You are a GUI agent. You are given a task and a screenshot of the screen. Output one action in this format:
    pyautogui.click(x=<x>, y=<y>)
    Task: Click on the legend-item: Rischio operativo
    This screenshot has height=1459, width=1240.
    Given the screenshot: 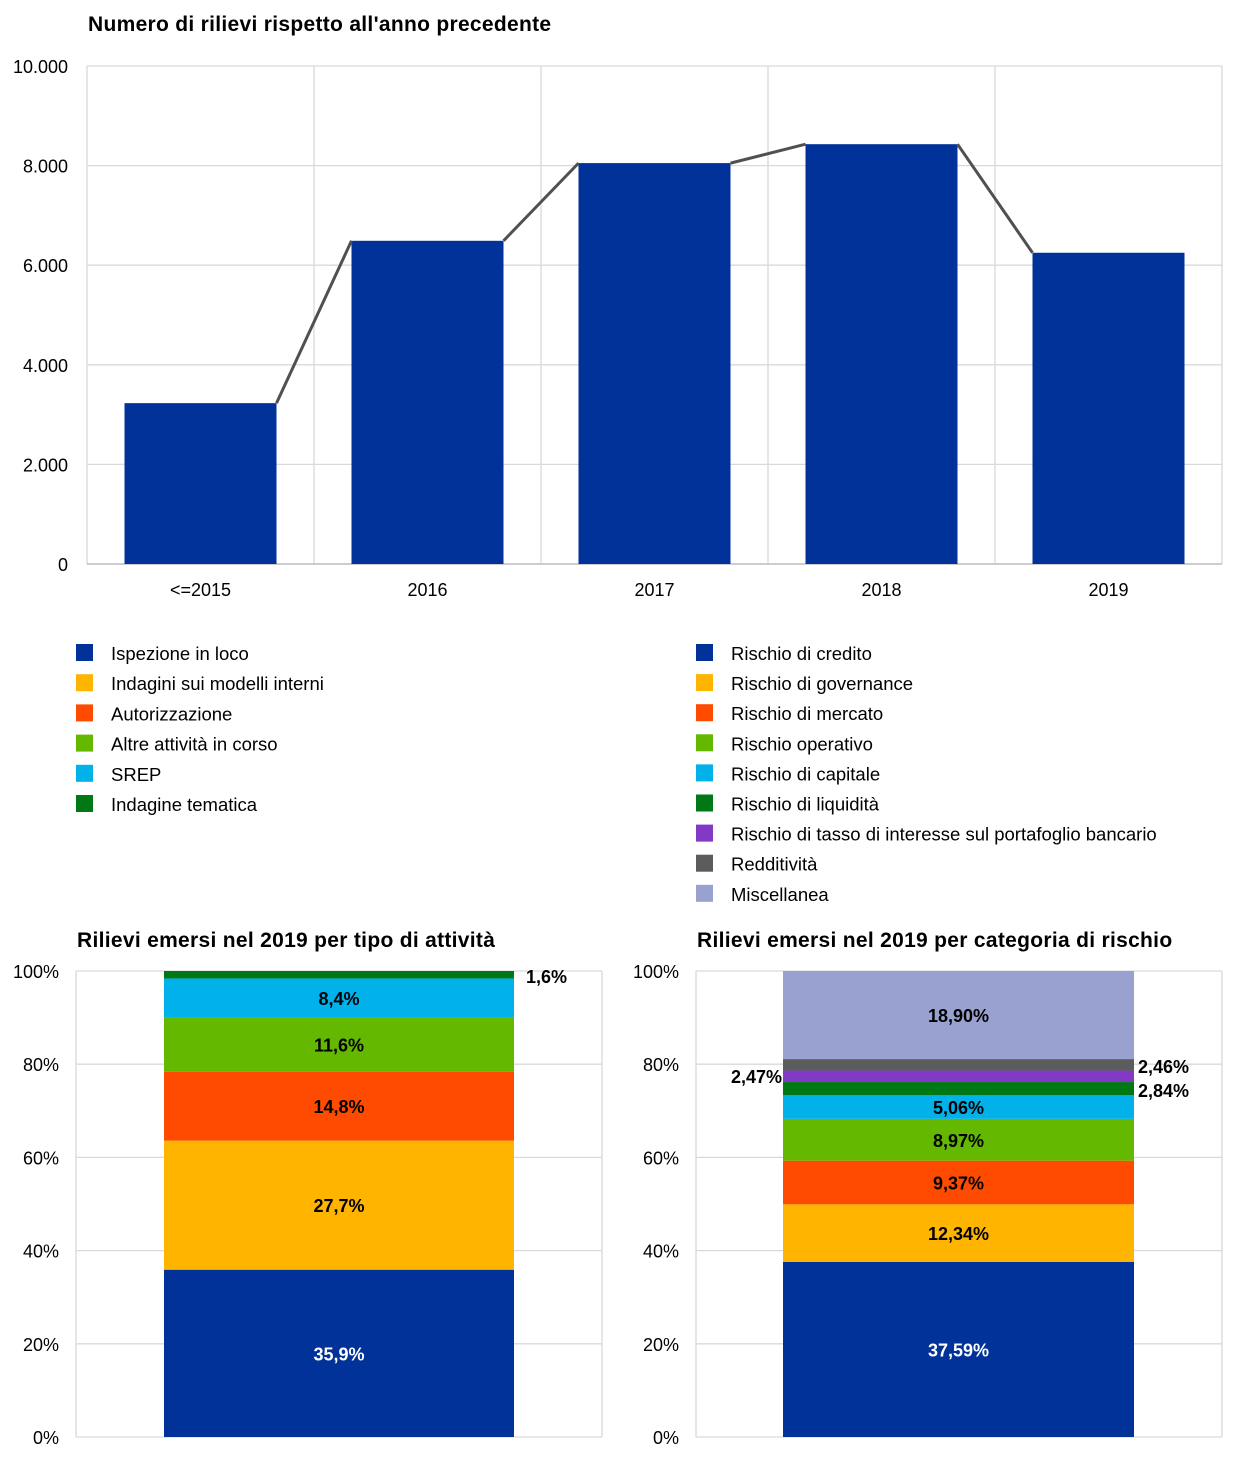 What is the action you would take?
    pyautogui.click(x=784, y=743)
    